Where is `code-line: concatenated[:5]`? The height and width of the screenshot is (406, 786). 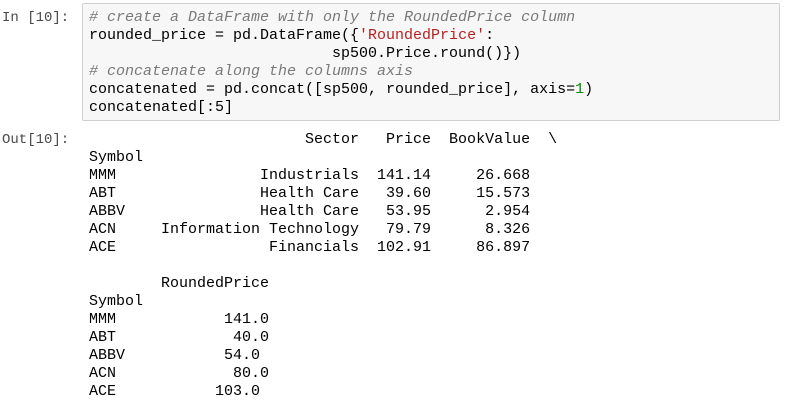 code-line: concatenated[:5] is located at coordinates (341, 108).